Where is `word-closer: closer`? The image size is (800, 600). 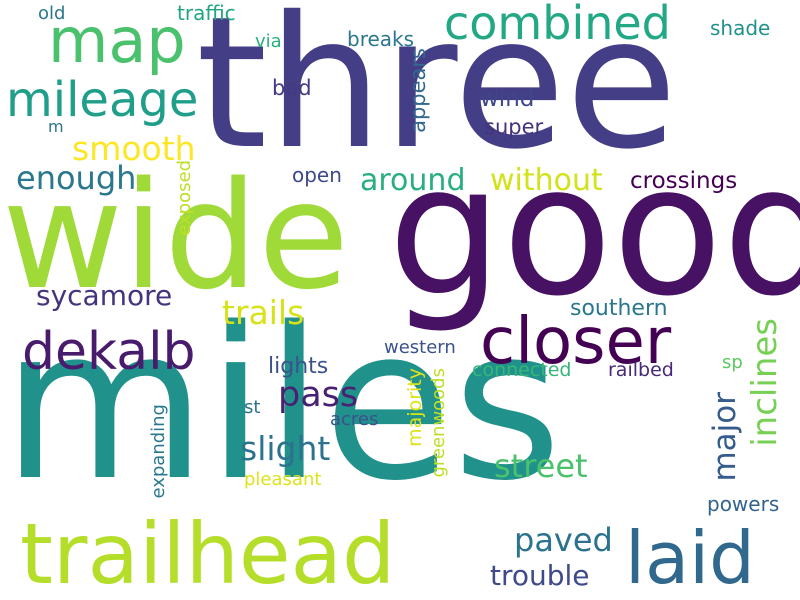
word-closer: closer is located at coordinates (576, 342).